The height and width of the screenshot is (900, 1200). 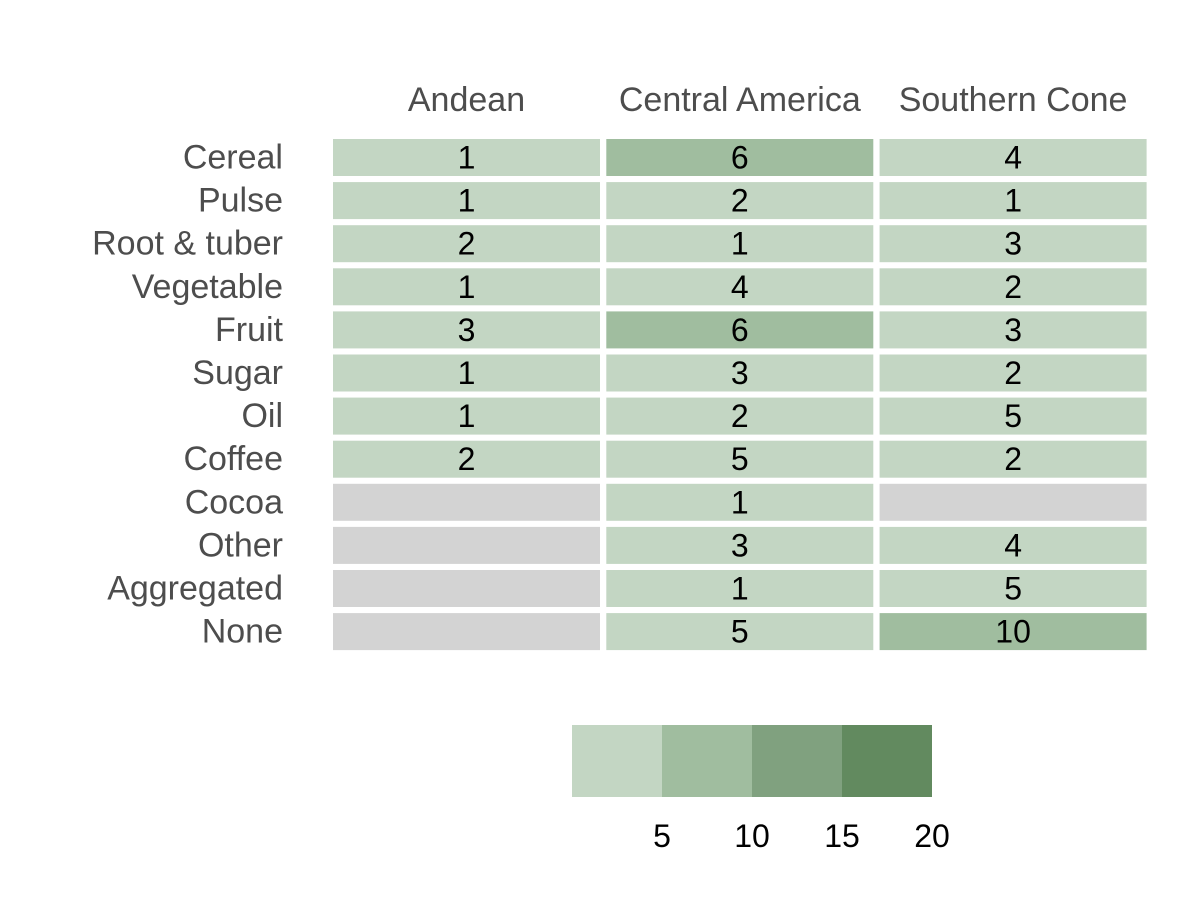 I want to click on row-label: Aggregated, so click(x=195, y=589).